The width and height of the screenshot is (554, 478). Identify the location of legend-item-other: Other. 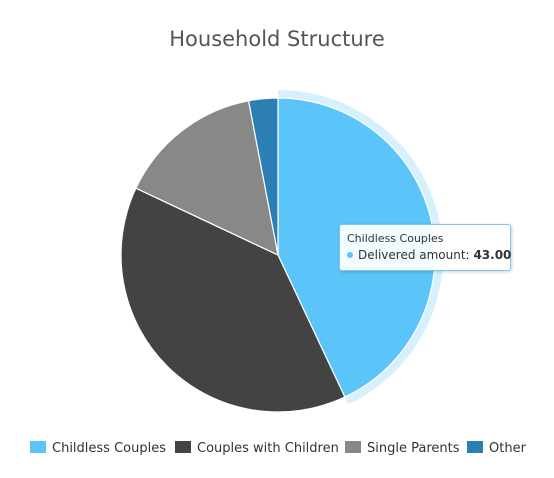
(497, 448).